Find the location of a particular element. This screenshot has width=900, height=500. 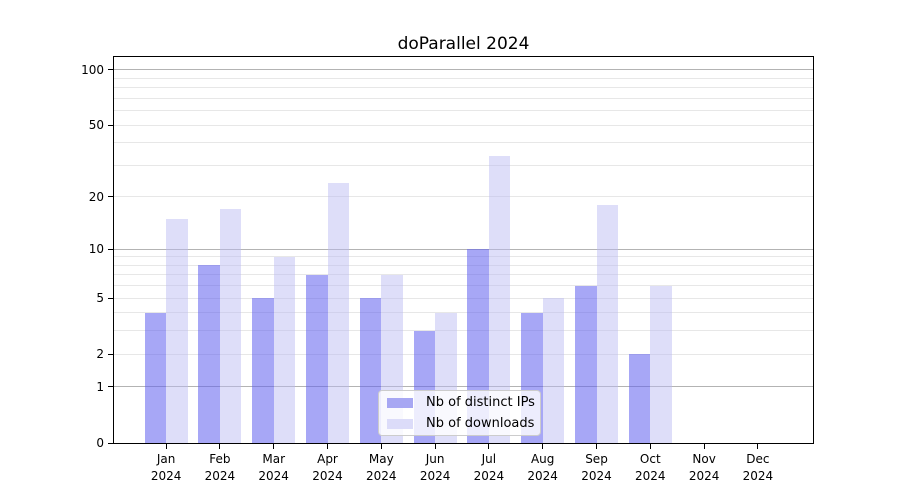

y-tick-label: 10 is located at coordinates (96, 249).